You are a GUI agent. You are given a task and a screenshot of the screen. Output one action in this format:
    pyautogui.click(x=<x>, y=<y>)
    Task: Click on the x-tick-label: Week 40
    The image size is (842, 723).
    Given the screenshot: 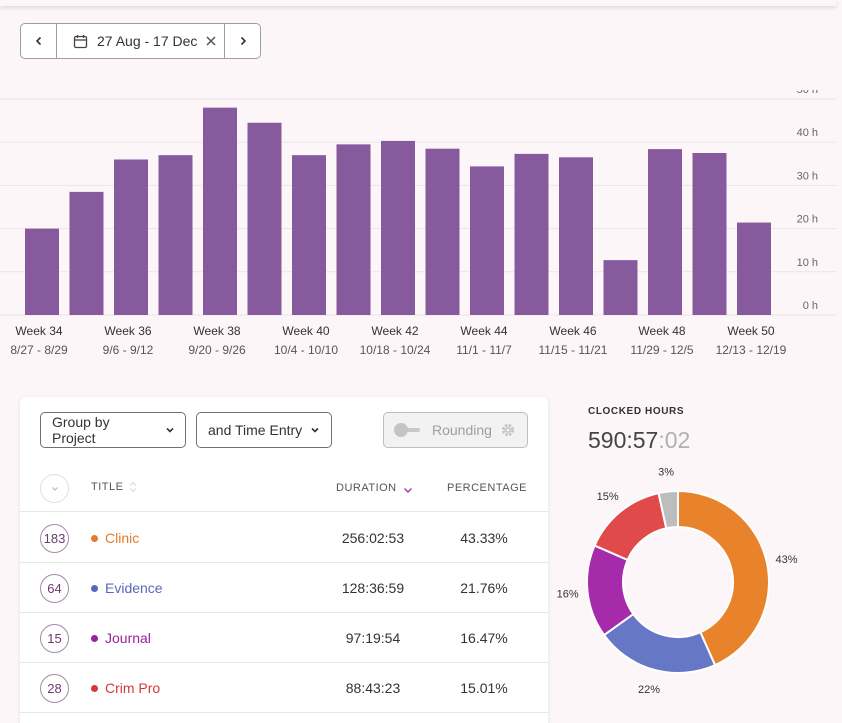 What is the action you would take?
    pyautogui.click(x=305, y=331)
    